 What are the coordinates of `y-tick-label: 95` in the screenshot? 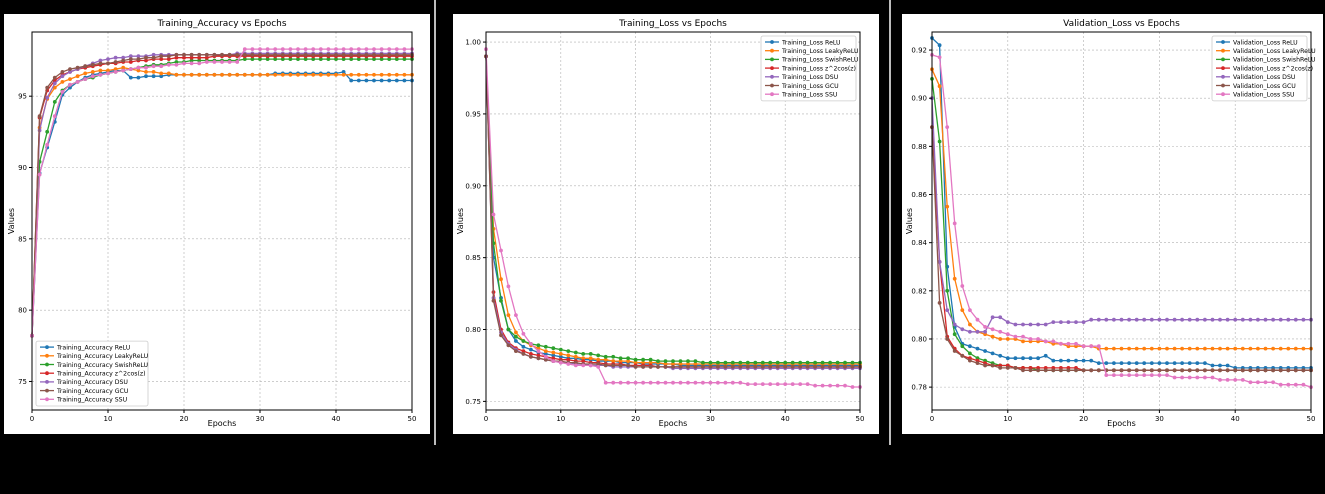 It's located at (22, 97).